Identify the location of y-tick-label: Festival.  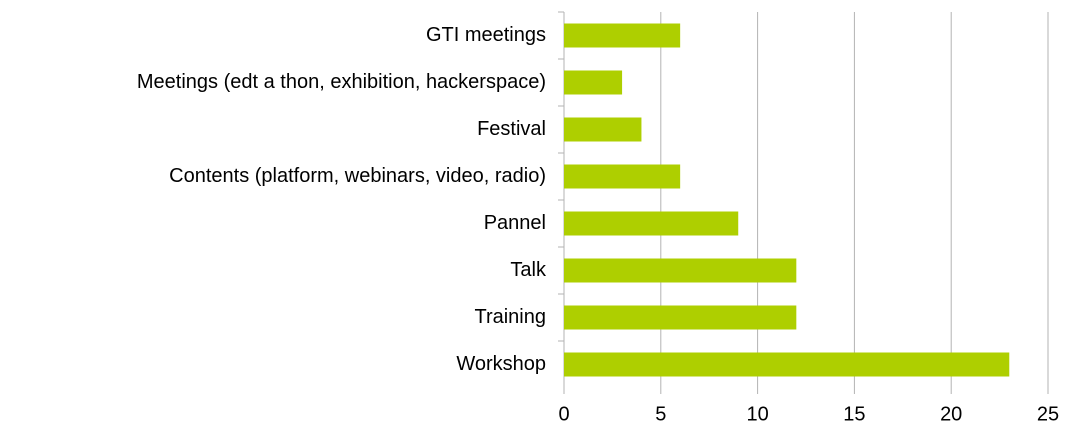
(511, 129).